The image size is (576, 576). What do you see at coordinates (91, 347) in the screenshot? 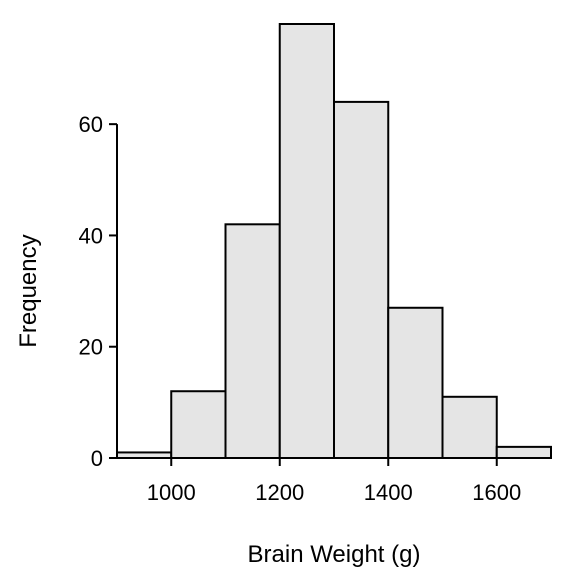
I see `y-tick-label: 20` at bounding box center [91, 347].